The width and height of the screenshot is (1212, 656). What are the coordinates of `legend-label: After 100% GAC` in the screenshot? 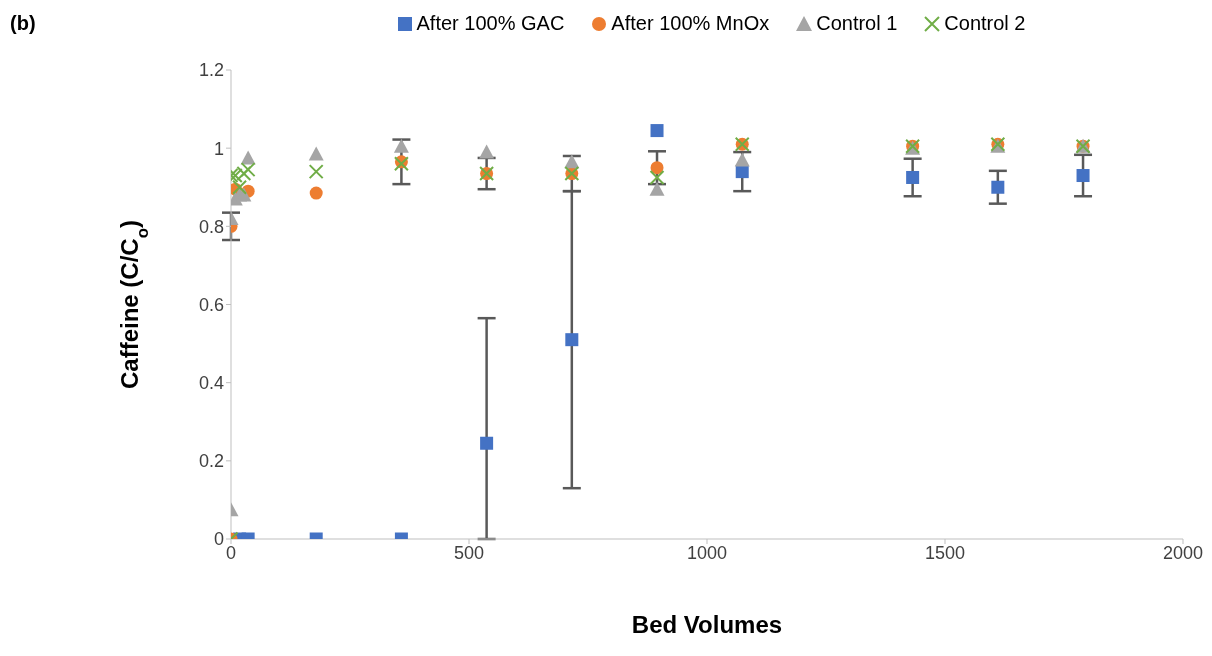 It's located at (490, 23).